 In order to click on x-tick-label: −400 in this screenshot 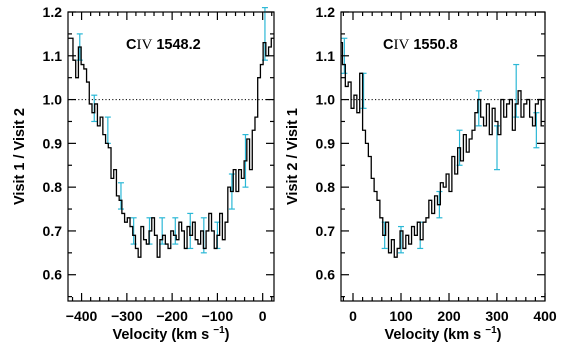, I will do `click(82, 316)`.